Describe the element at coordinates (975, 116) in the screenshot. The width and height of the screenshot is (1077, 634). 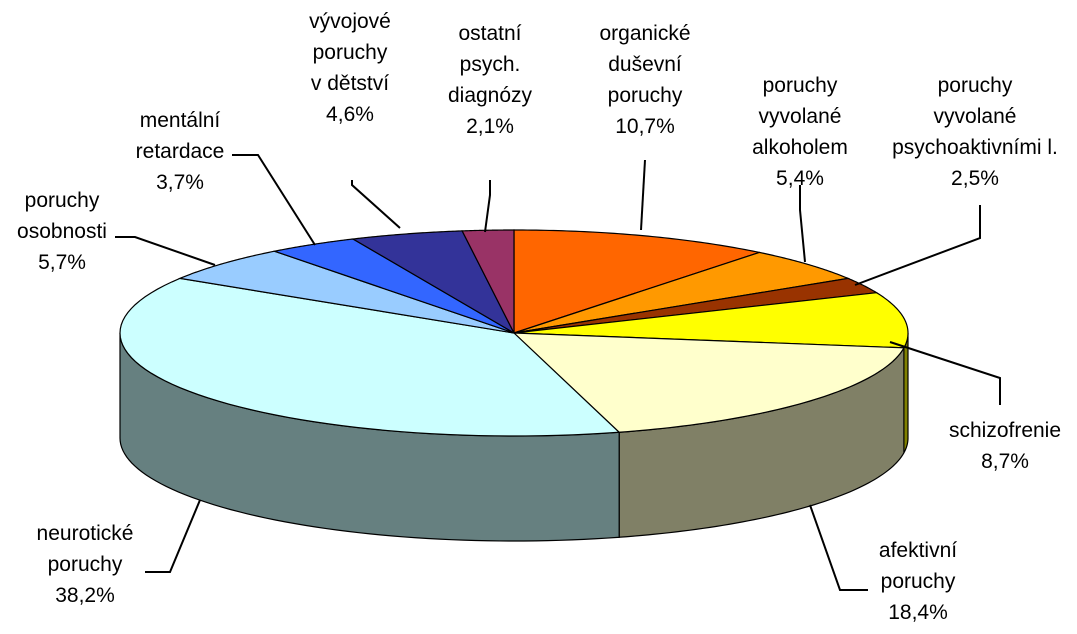
I see `category-name: poruchy vyvolané psychoaktivními l.` at that location.